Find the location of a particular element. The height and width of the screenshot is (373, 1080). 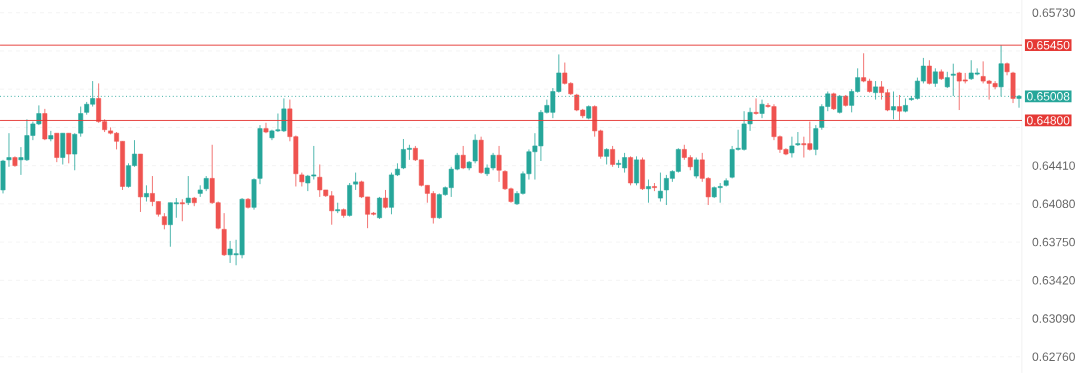

y-tick-label: 0.64080 is located at coordinates (1053, 204).